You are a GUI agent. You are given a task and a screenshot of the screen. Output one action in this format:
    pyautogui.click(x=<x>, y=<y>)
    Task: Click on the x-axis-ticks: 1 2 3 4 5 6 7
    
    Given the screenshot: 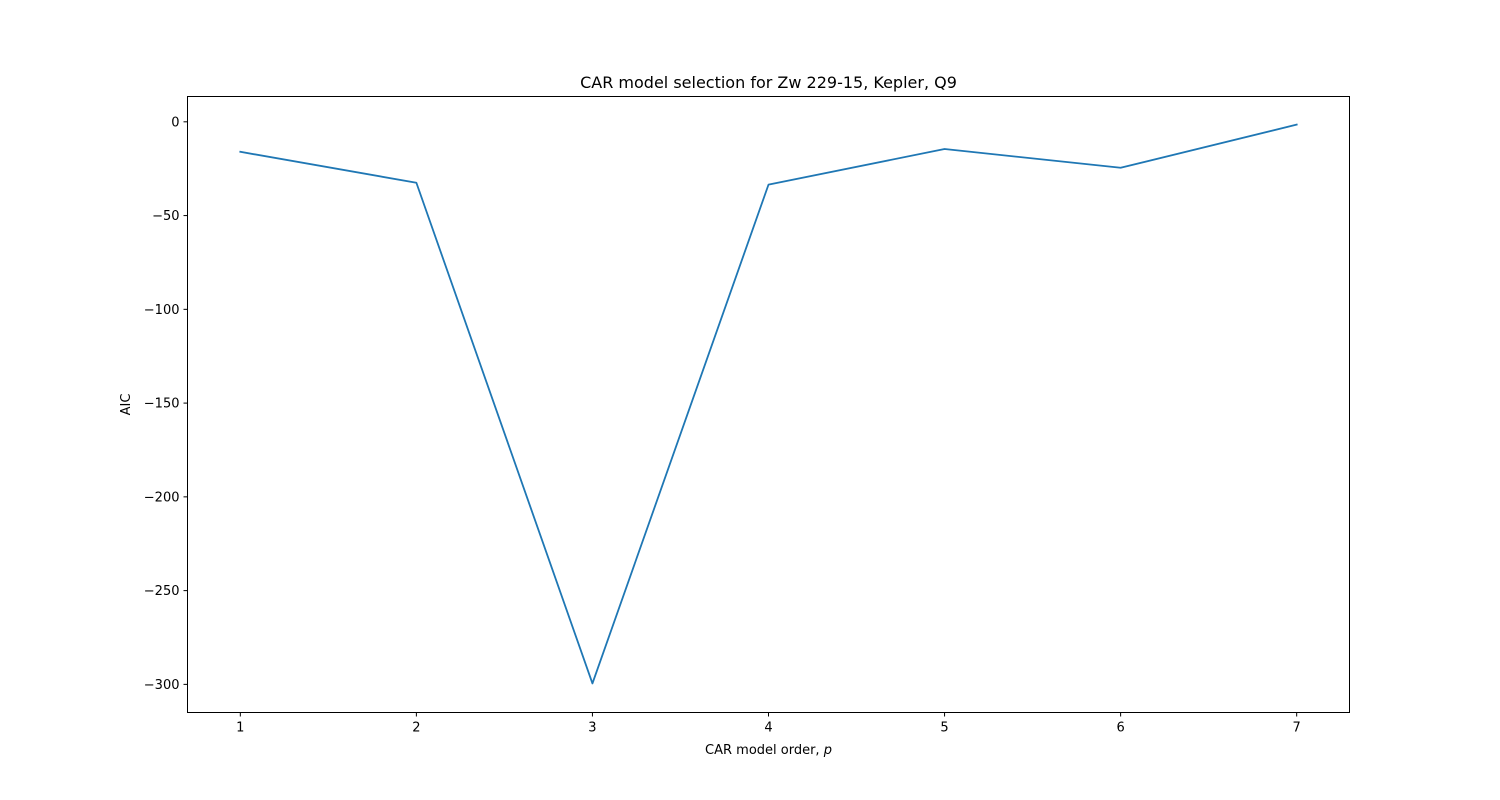 What is the action you would take?
    pyautogui.click(x=768, y=724)
    